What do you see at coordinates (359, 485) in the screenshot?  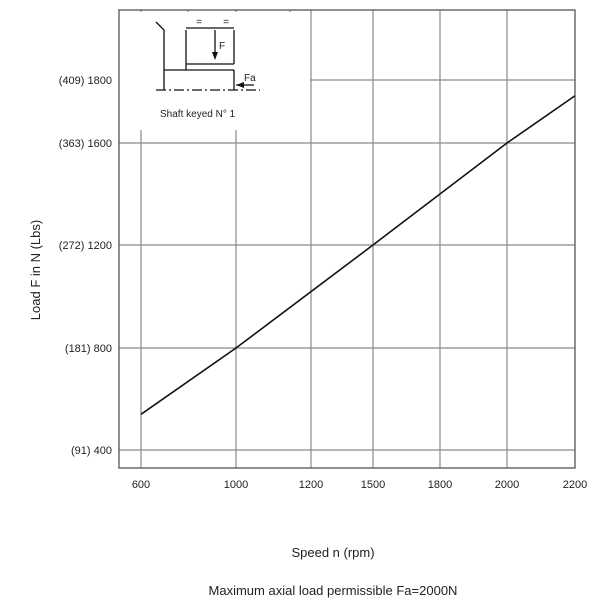 I see `x-tick-labels: 600 1000 1200 1500 1800 2000 2200` at bounding box center [359, 485].